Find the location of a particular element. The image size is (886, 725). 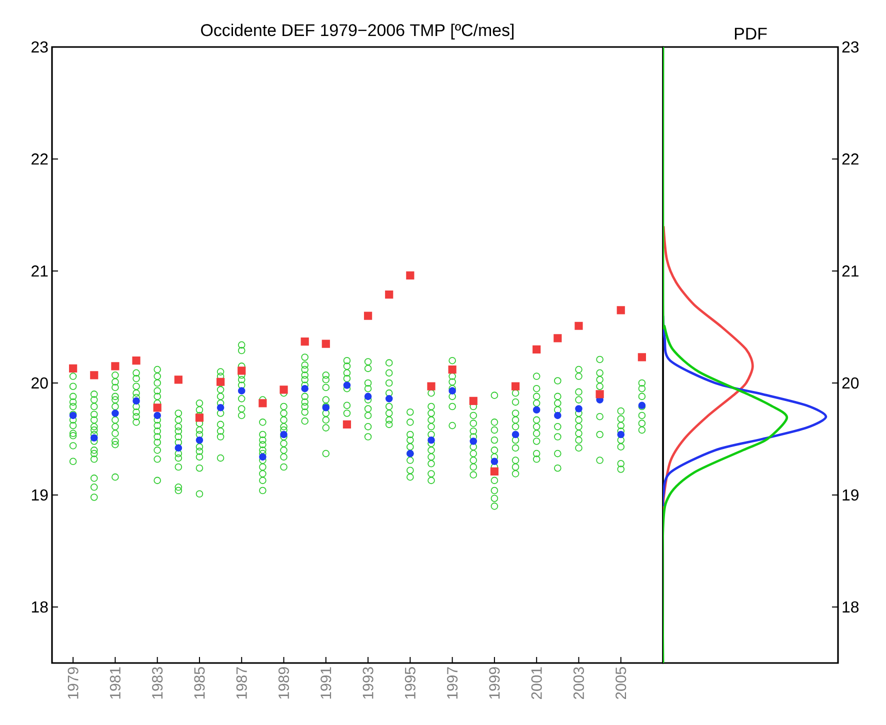

x-tick-label: 2003 is located at coordinates (578, 683).